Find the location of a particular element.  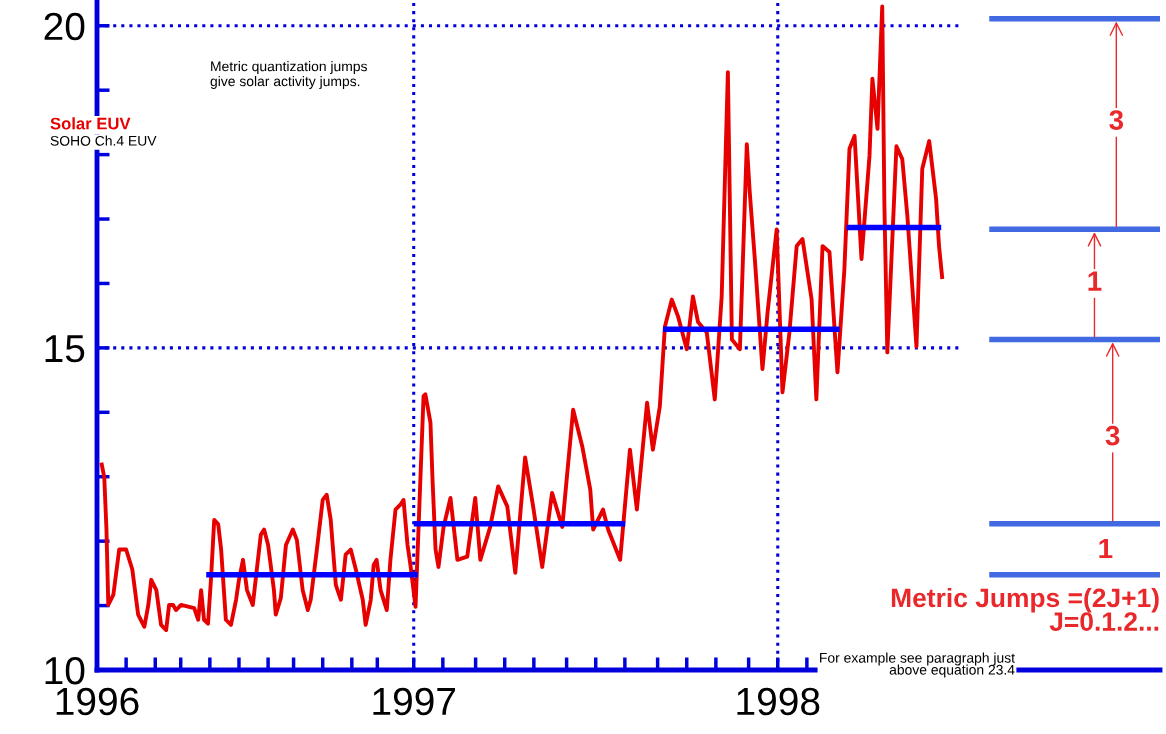

x-tick-label: 1997 is located at coordinates (414, 701).